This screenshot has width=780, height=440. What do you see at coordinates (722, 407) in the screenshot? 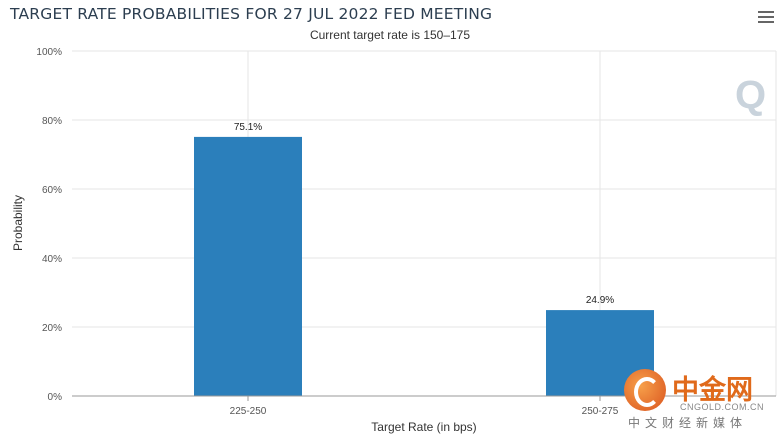
I see `watermark-site-url: CNGOLD.COM.CN` at bounding box center [722, 407].